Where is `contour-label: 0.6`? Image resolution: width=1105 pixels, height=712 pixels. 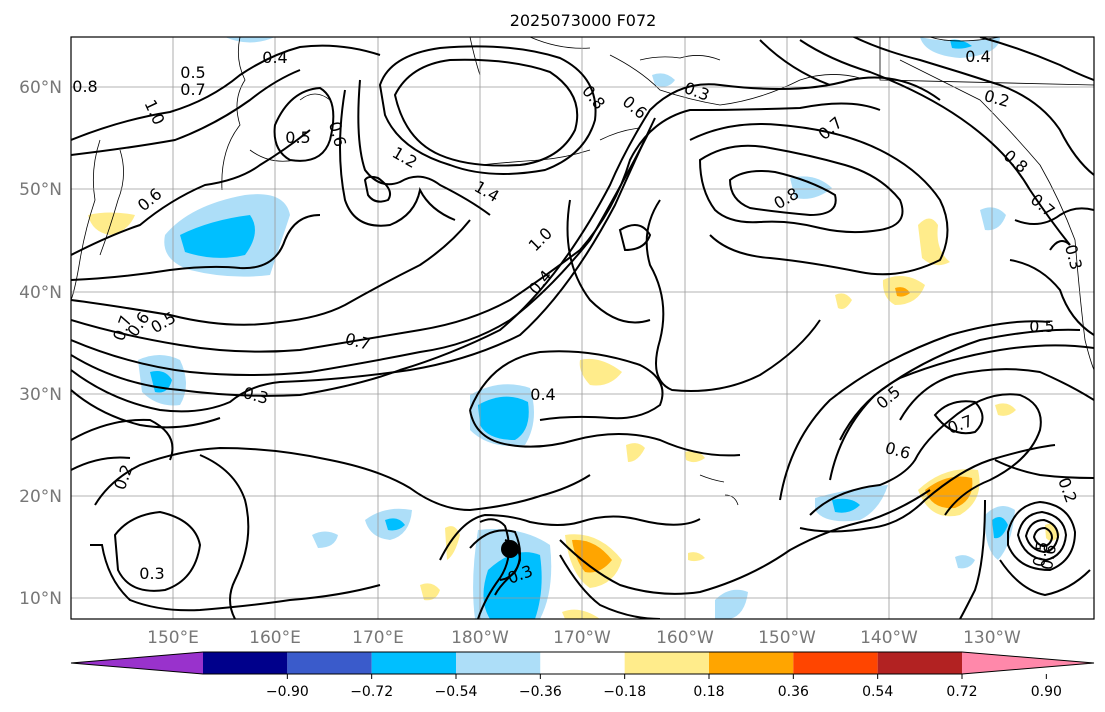 contour-label: 0.6 is located at coordinates (1048, 557).